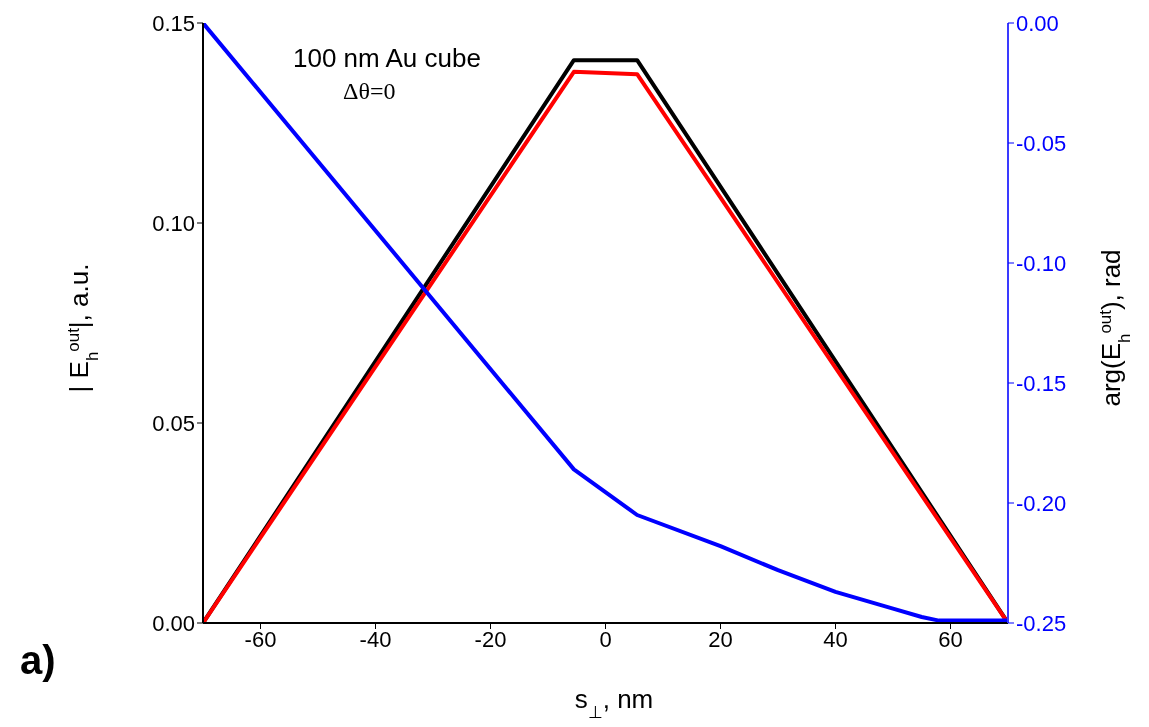  What do you see at coordinates (387, 58) in the screenshot?
I see `annotation: 100 nm Au cube` at bounding box center [387, 58].